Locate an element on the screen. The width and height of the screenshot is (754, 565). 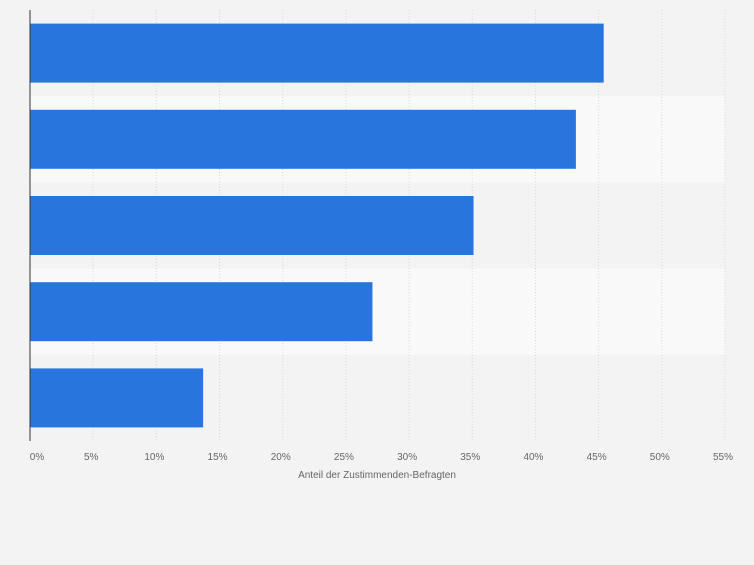
x-tick-label: 0% is located at coordinates (37, 457).